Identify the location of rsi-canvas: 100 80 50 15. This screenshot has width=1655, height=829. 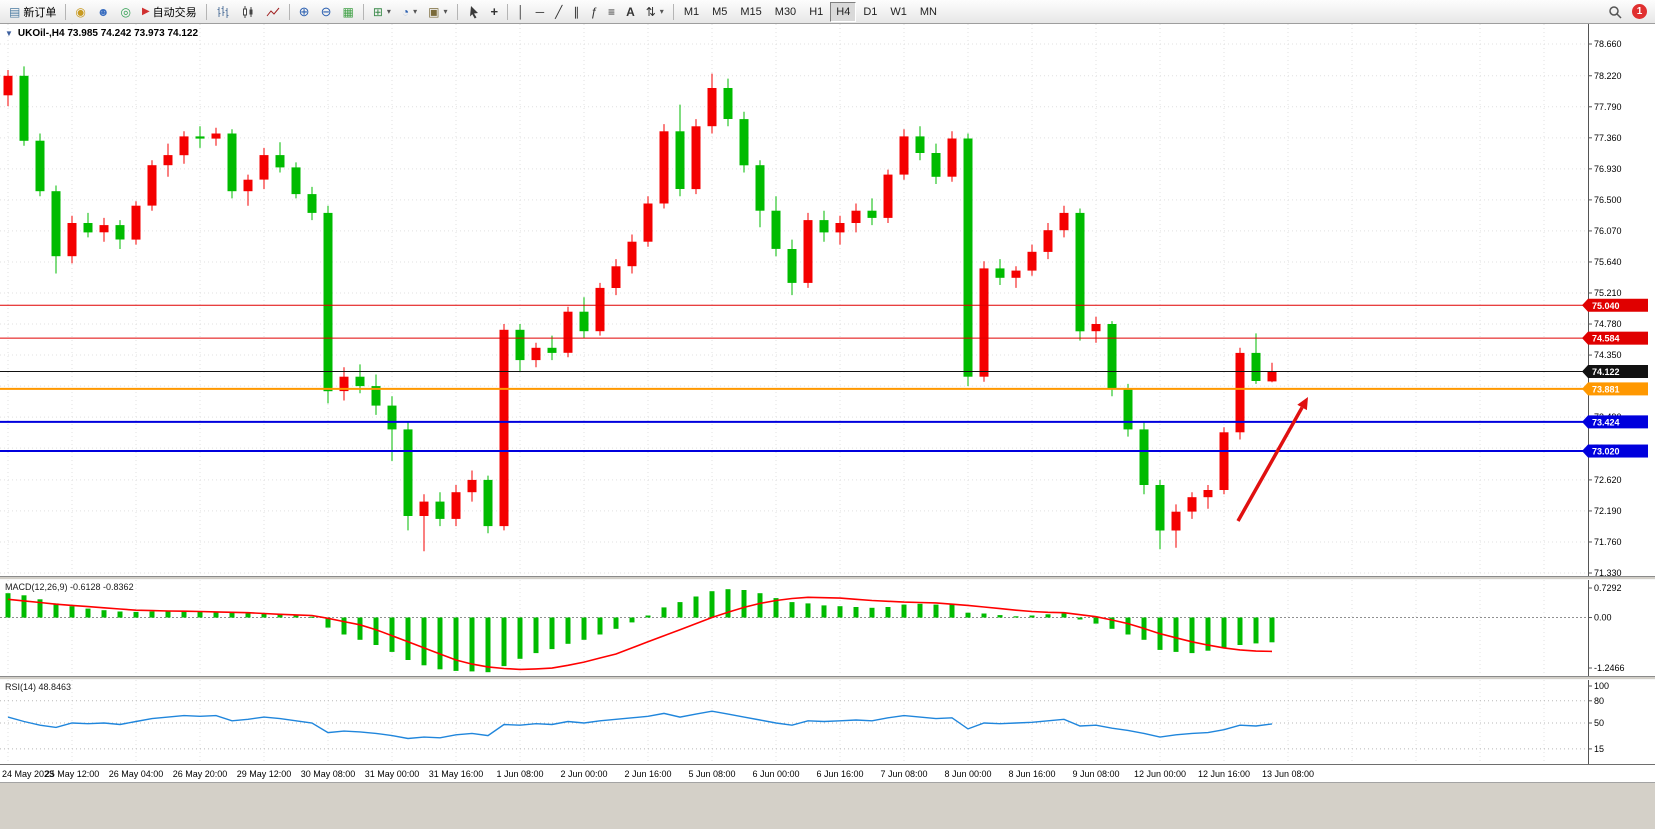
(827, 722).